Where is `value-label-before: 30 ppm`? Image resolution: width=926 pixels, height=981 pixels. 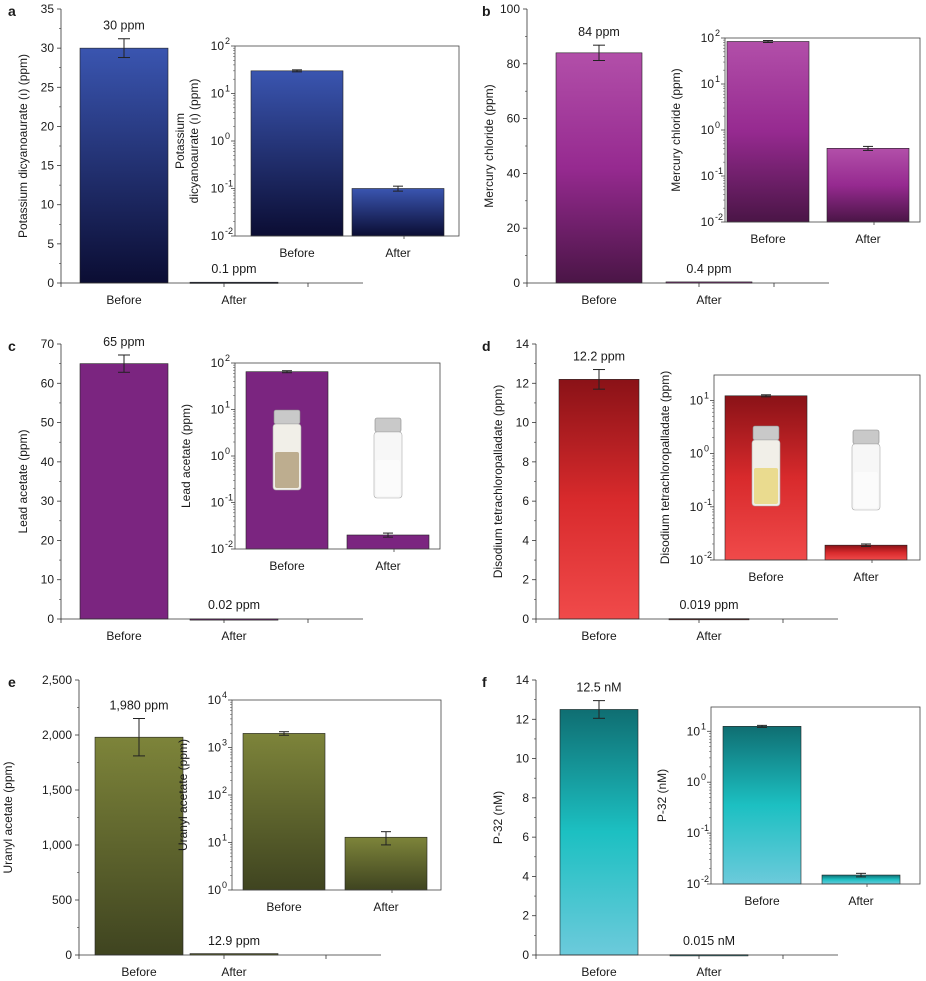
value-label-before: 30 ppm is located at coordinates (124, 26).